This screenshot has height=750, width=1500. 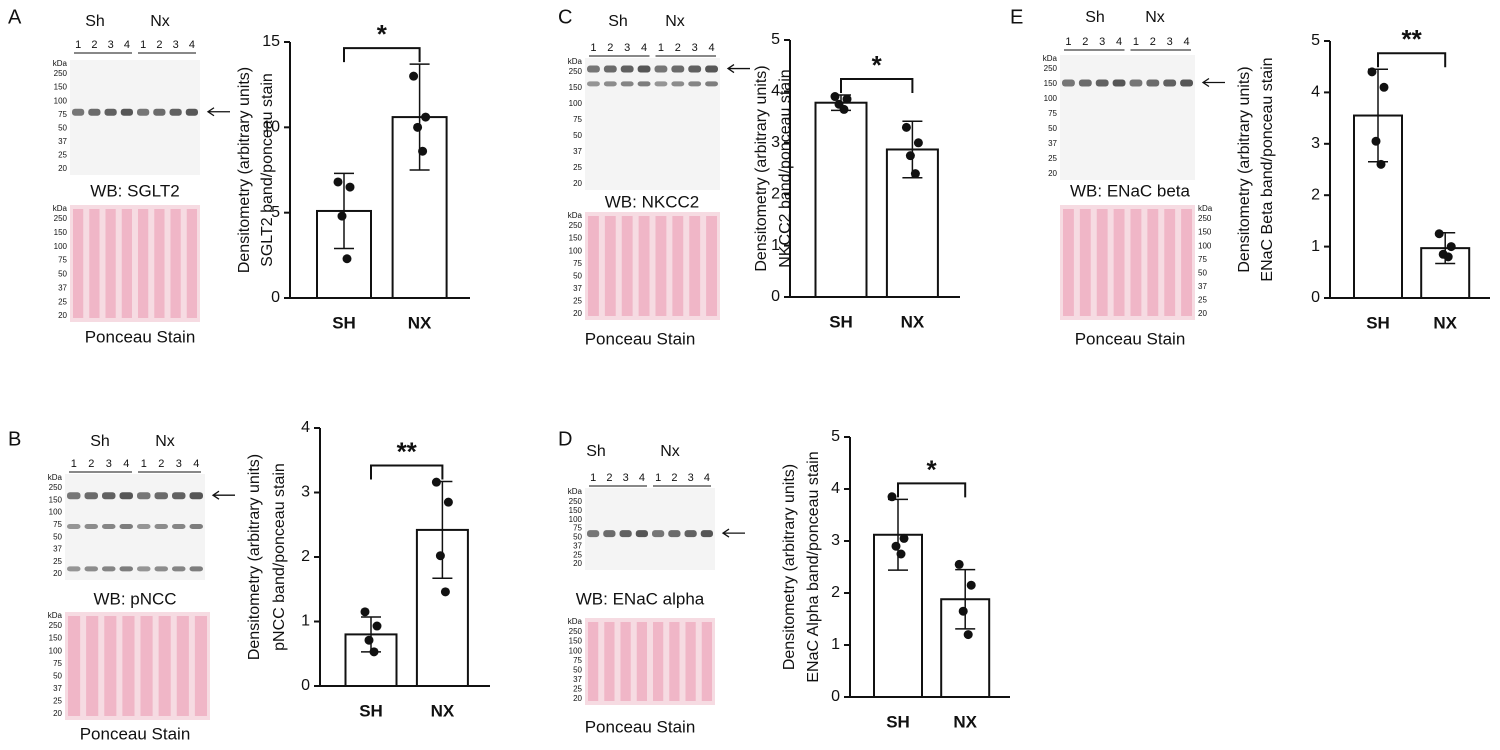 What do you see at coordinates (575, 621) in the screenshot?
I see `kda-label: kDa` at bounding box center [575, 621].